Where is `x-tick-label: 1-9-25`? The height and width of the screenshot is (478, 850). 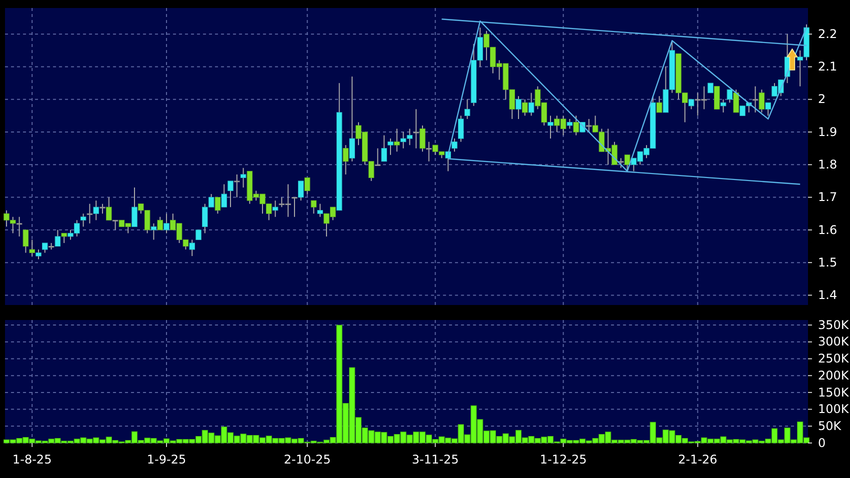
x-tick-label: 1-9-25 is located at coordinates (166, 459).